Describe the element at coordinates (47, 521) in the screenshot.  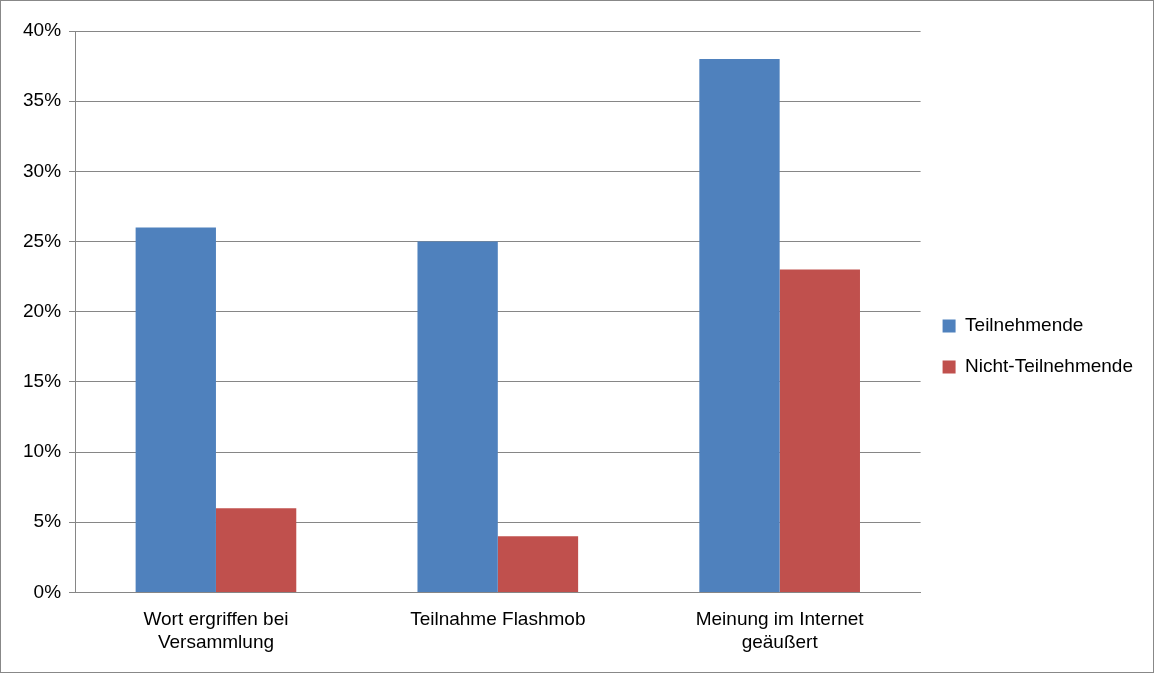
I see `y-tick-label: 5%` at that location.